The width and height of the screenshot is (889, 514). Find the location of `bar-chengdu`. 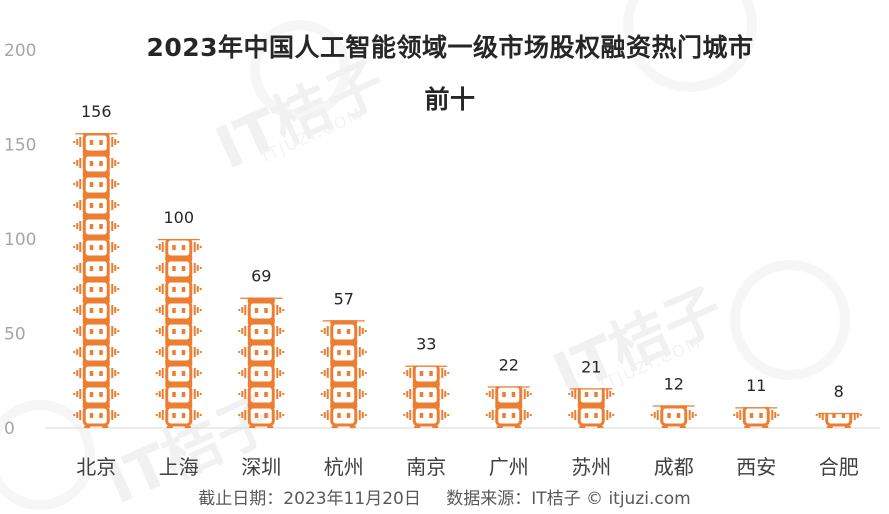

bar-chengdu is located at coordinates (674, 417).